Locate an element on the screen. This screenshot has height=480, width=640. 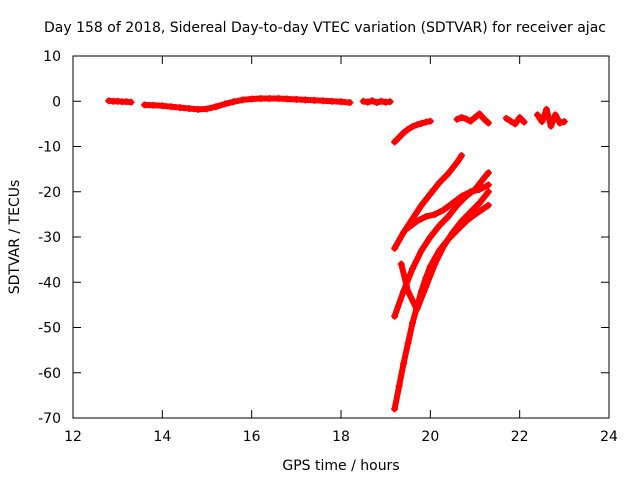
x-tick-label: 14 is located at coordinates (162, 437).